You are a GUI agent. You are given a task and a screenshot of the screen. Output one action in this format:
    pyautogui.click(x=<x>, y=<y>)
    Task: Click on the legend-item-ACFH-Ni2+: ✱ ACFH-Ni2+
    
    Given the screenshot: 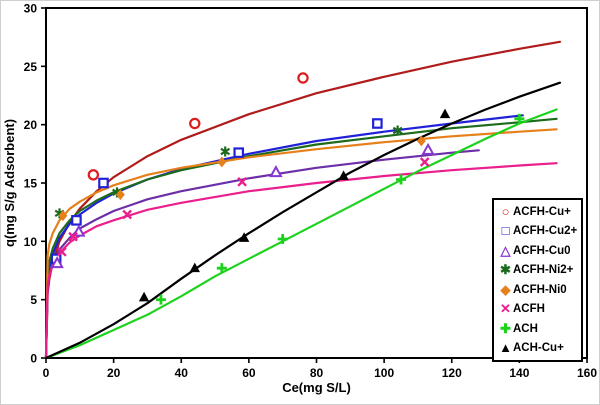 What is the action you would take?
    pyautogui.click(x=539, y=271)
    